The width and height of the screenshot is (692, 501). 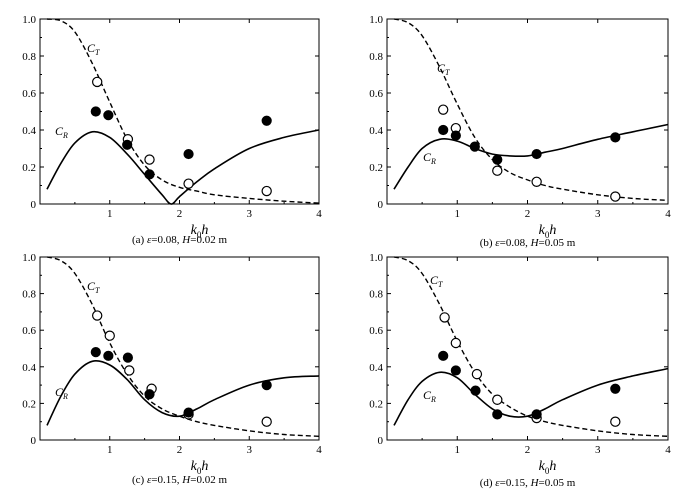 I want to click on x-axis-title-k: k, so click(x=194, y=466).